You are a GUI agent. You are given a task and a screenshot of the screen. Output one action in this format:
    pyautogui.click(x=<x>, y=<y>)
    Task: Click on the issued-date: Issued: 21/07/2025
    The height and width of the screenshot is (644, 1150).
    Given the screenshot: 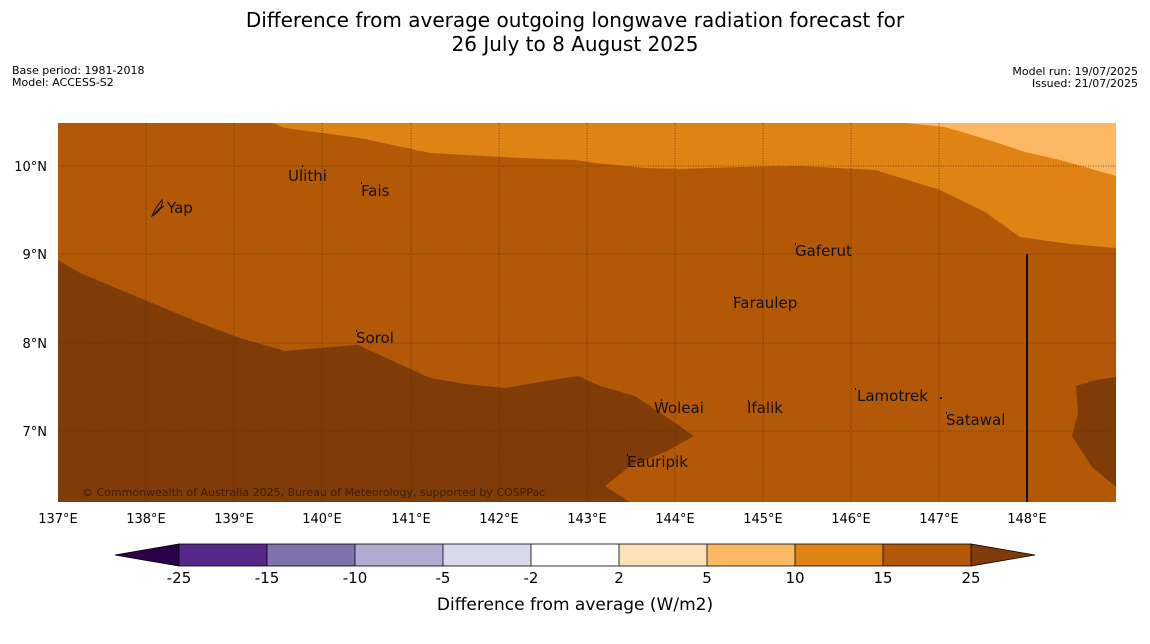 What is the action you would take?
    pyautogui.click(x=1084, y=83)
    